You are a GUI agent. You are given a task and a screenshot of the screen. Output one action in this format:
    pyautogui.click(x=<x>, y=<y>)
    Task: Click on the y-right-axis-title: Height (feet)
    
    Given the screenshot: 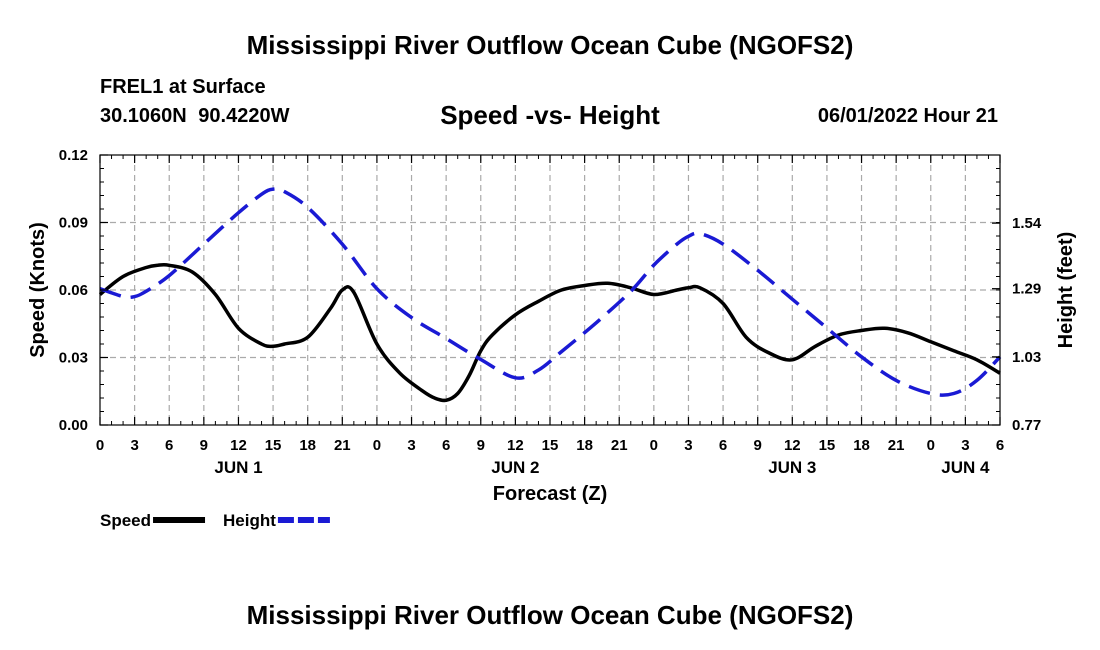 What is the action you would take?
    pyautogui.click(x=1066, y=290)
    